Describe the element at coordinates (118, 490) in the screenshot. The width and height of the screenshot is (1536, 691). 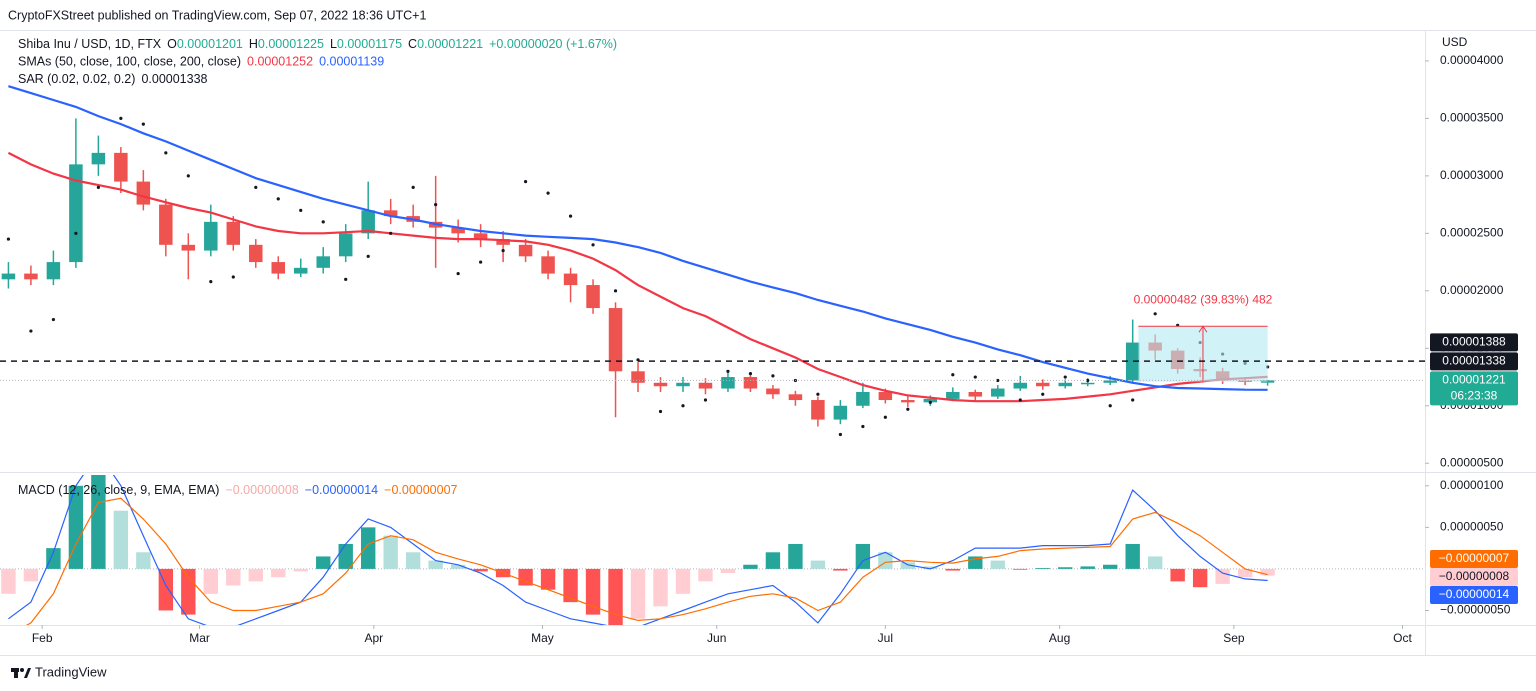
I see `legend-item: MACD (12, 26, close, 9, EMA, EMA)` at that location.